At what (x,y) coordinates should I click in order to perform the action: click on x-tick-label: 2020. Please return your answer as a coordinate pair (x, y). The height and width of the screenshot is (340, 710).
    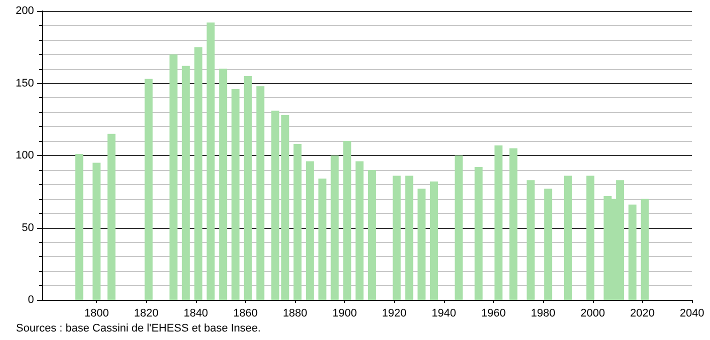
    Looking at the image, I should click on (642, 314).